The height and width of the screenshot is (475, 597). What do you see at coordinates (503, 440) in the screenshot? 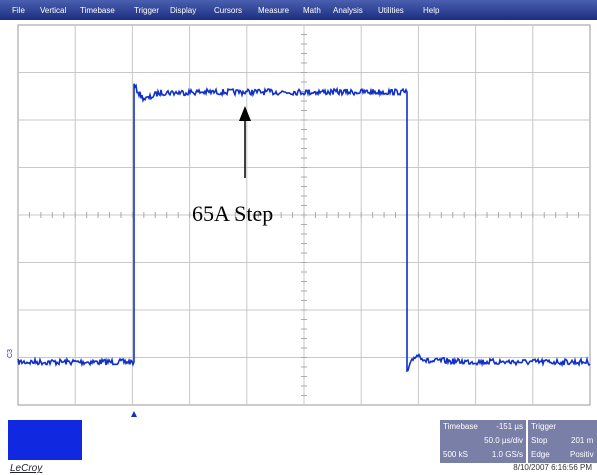
I see `timebase-scale: 50.0 µs/div` at bounding box center [503, 440].